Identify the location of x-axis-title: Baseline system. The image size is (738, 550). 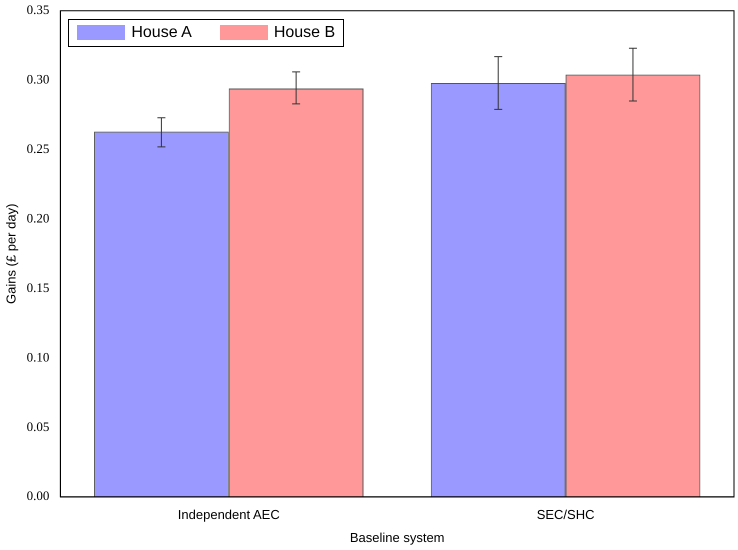
(397, 537).